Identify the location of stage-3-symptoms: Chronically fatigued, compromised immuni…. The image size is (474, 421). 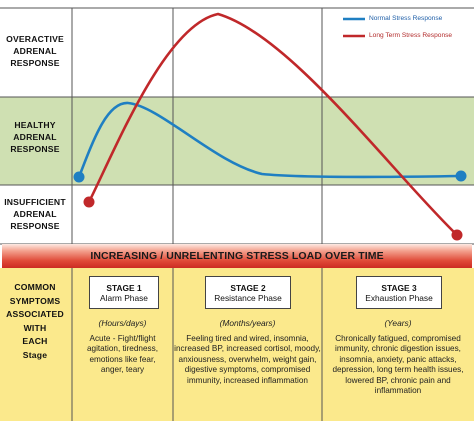
(398, 365).